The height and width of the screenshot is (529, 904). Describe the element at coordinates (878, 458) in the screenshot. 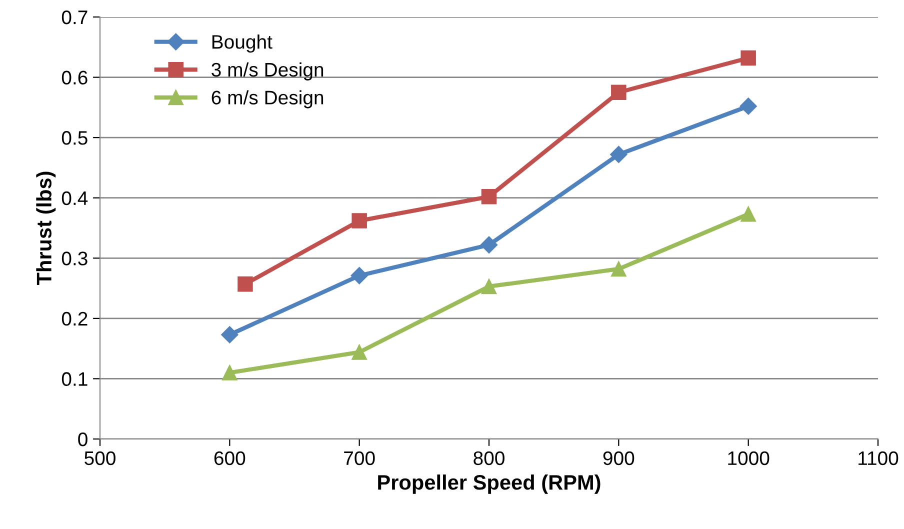

I see `x-tick-label: 1100` at that location.